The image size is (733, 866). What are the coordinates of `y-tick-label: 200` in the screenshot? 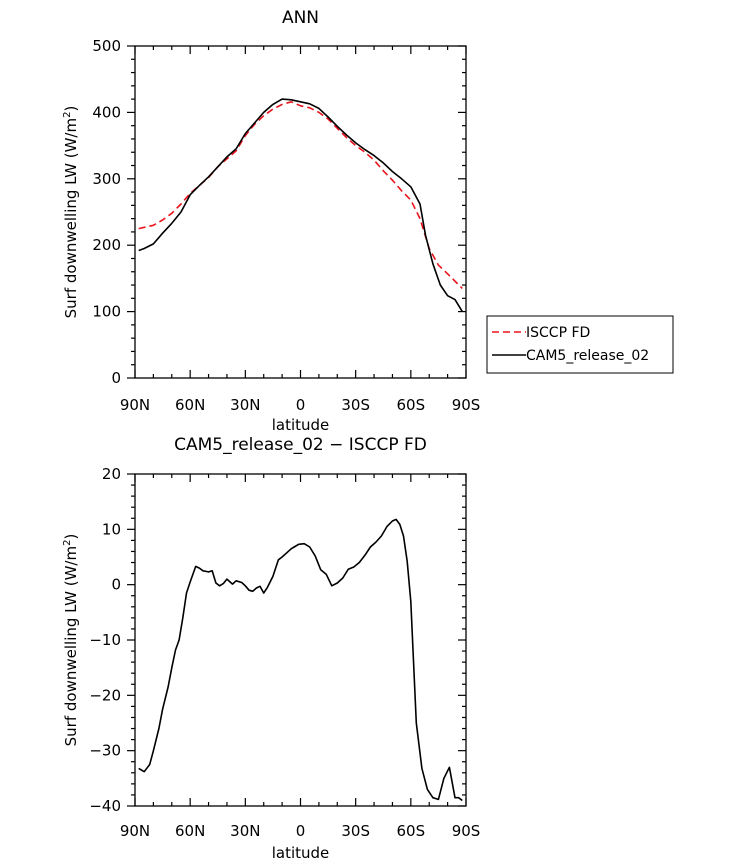 It's located at (106, 245).